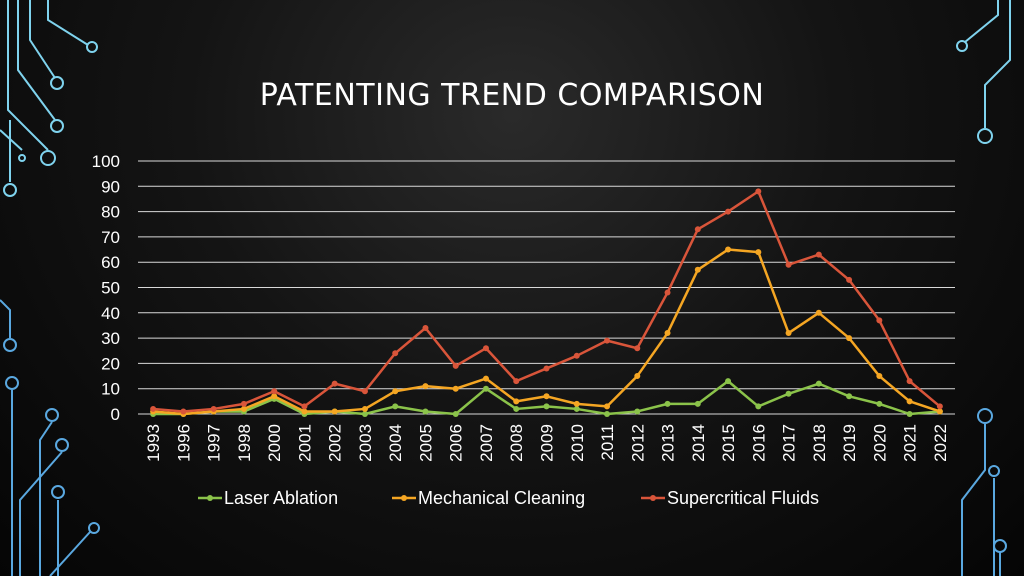 Image resolution: width=1024 pixels, height=576 pixels. Describe the element at coordinates (183, 443) in the screenshot. I see `x-tick-label: 1996` at that location.